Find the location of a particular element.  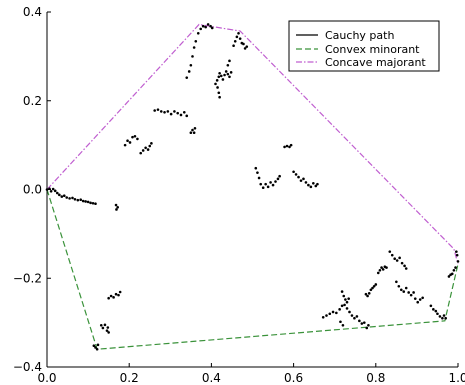

x-tick-label: 0.6 is located at coordinates (293, 378).